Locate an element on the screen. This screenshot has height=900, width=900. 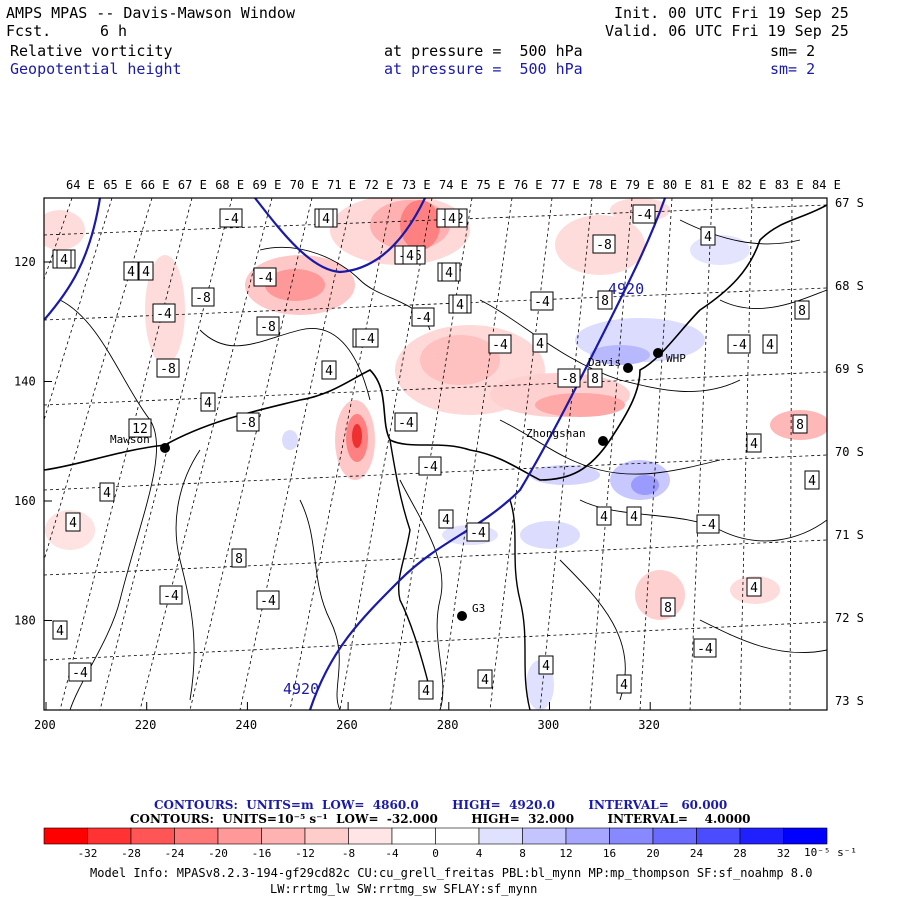
x-tick-label: 300 is located at coordinates (549, 725).